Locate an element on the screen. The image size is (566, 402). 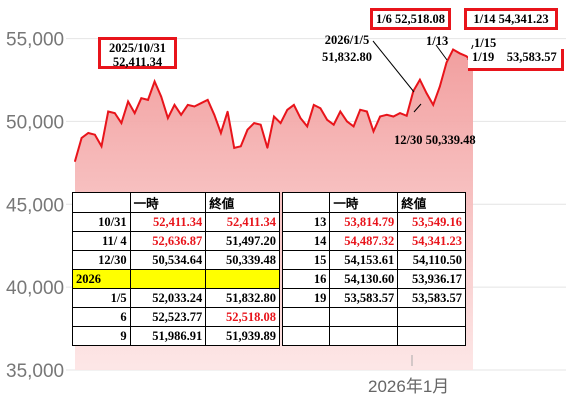
y-tick-label: 50,000 is located at coordinates (35, 122).